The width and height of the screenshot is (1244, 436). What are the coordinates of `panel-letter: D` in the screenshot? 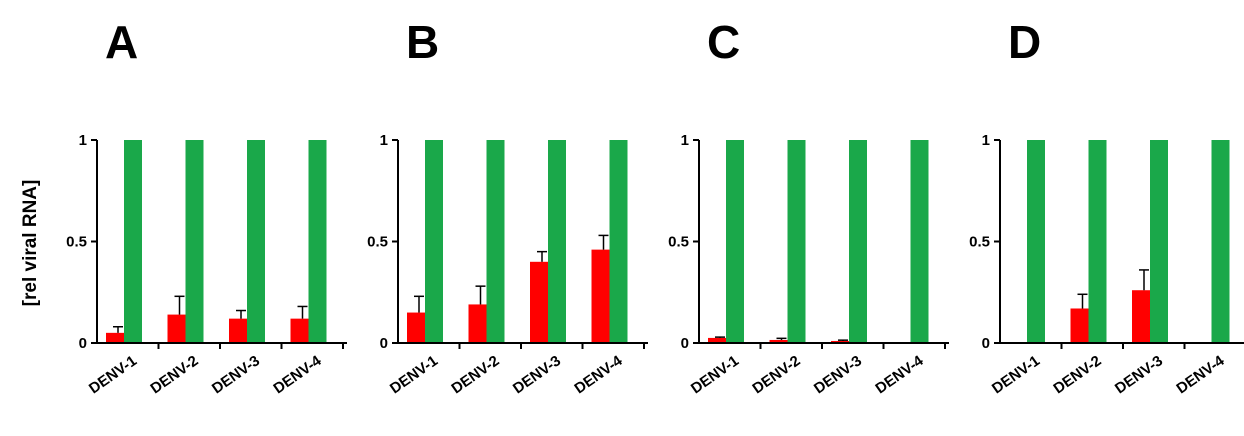 It's located at (1024, 42).